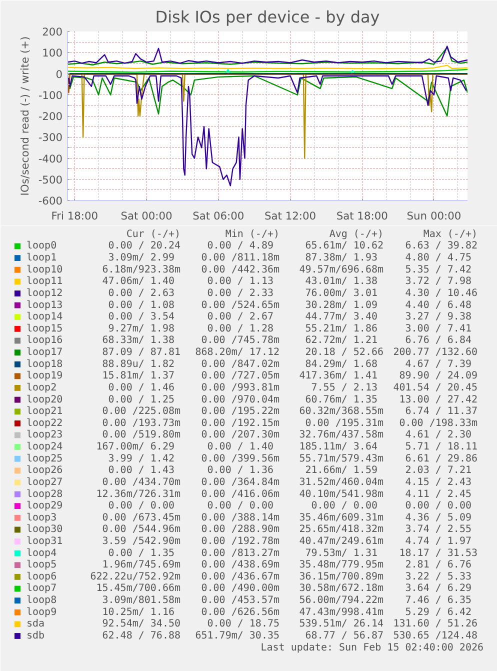  I want to click on text: 3.00 / 7.41, so click(438, 328).